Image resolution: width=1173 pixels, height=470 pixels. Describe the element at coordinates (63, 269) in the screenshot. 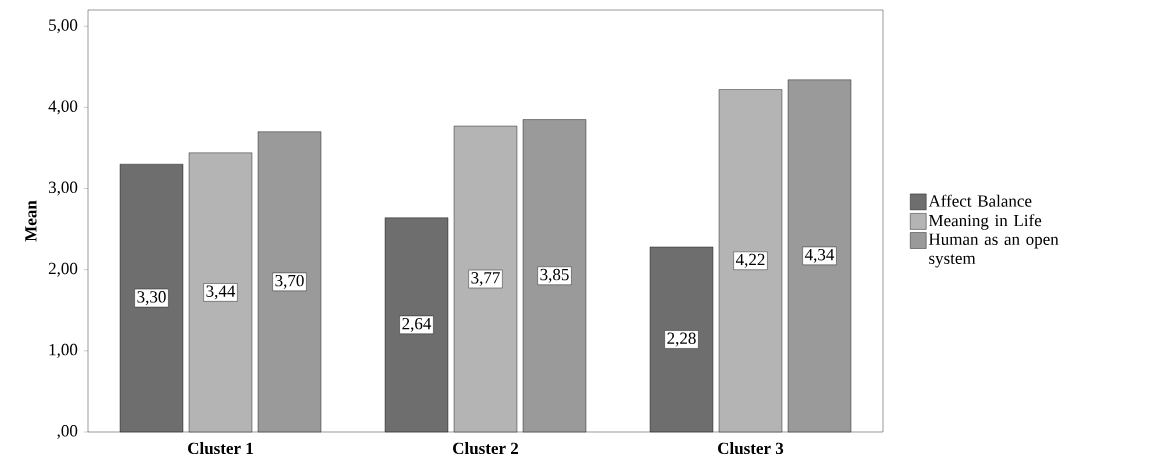

I see `y-tick-label: 2,00` at that location.